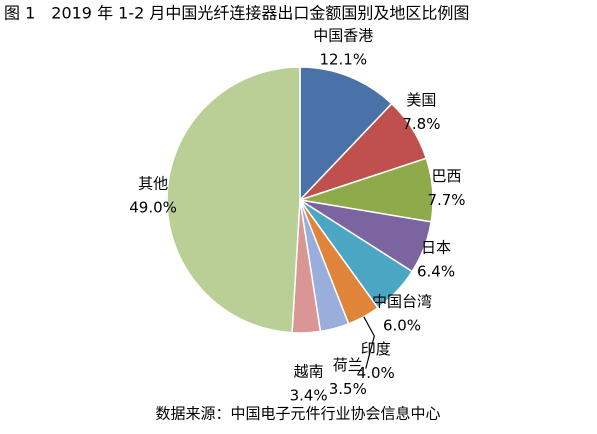  Describe the element at coordinates (236, 13) in the screenshot. I see `chart-title: 图 1 2019 年 1-2 月中国光纤连接器出口金额国别及地区比例图` at that location.